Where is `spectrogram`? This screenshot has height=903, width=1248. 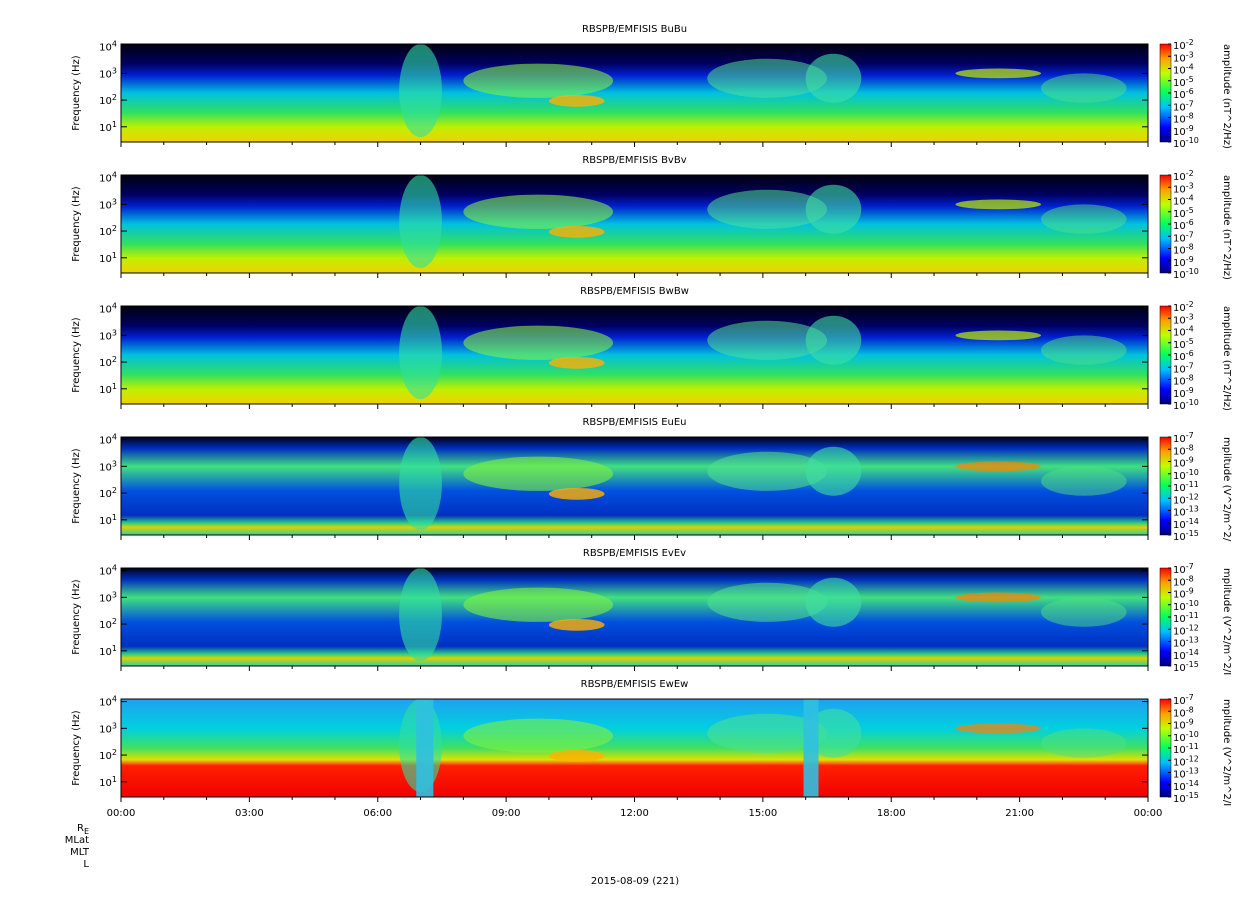 spectrogram is located at coordinates (634, 748).